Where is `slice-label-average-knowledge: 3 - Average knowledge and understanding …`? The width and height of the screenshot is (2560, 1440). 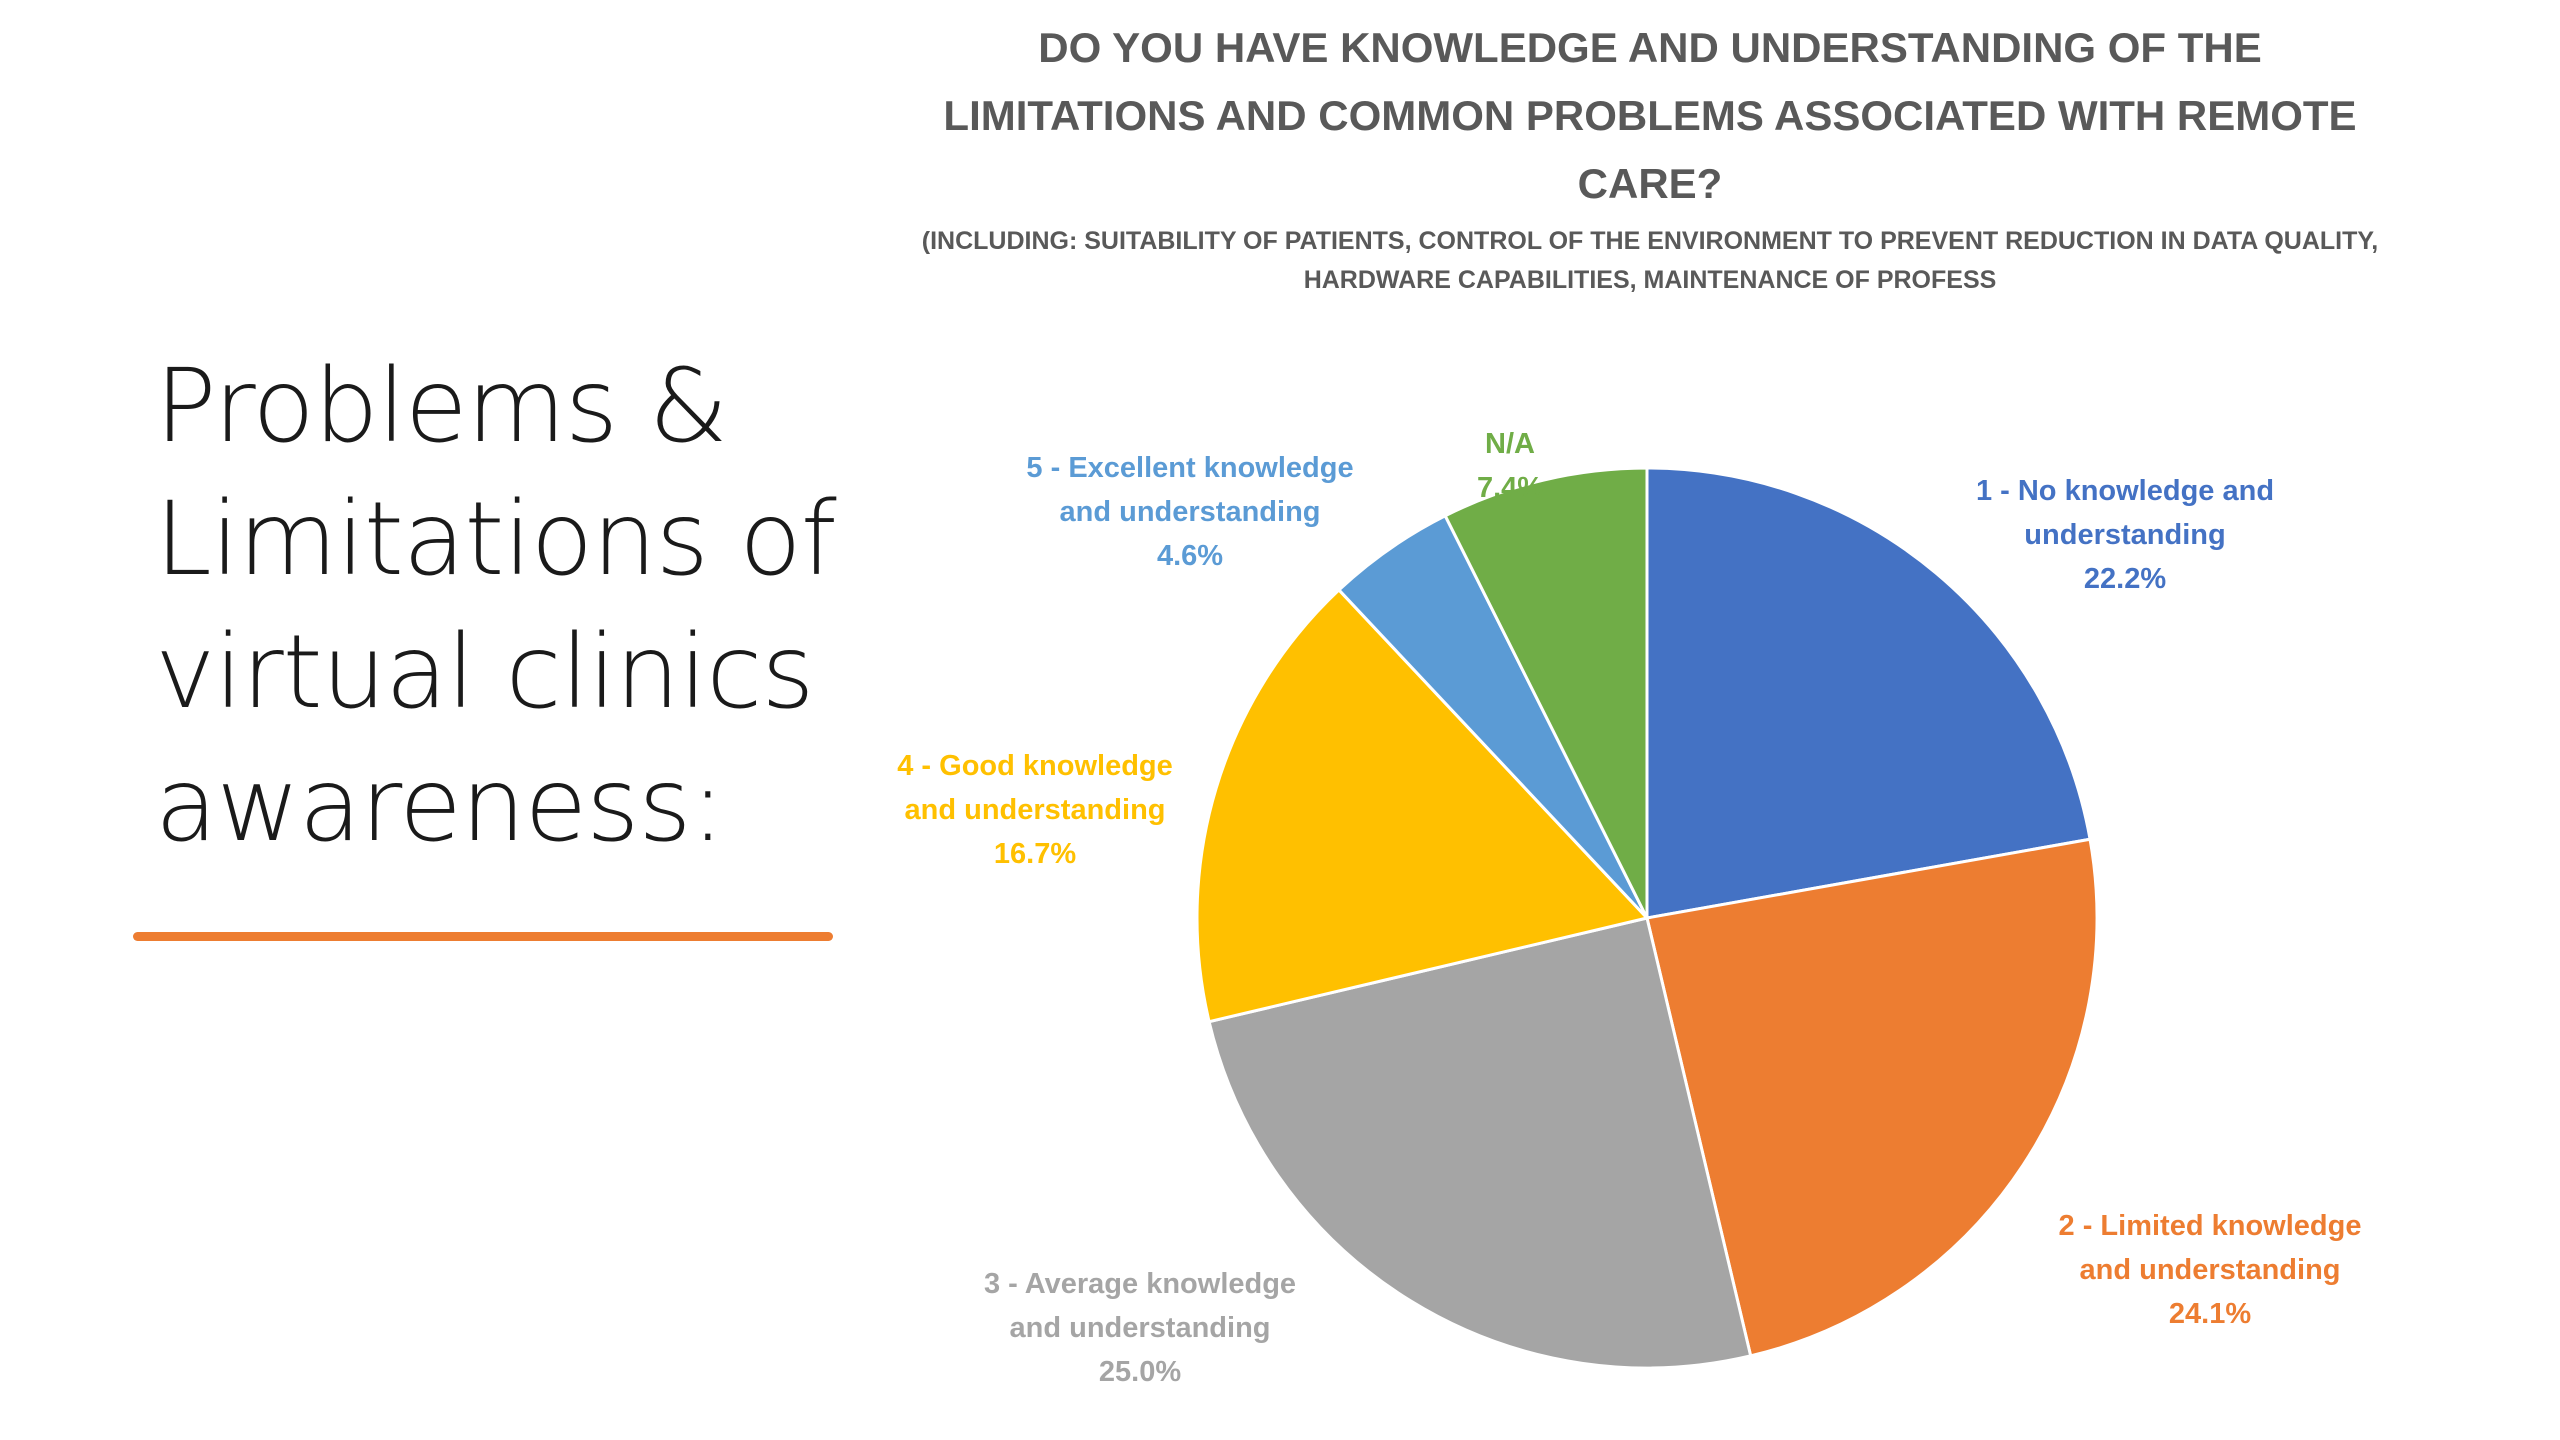
slice-label-average-knowledge: 3 - Average knowledge and understanding … is located at coordinates (1140, 1328).